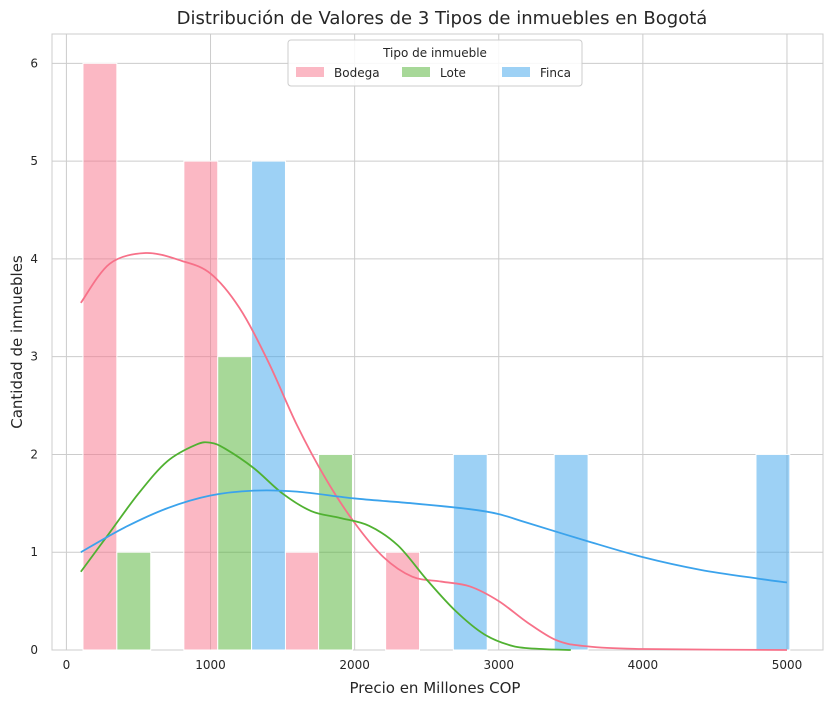 This screenshot has width=833, height=703. Describe the element at coordinates (516, 72) in the screenshot. I see `legend-swatch-finca` at that location.